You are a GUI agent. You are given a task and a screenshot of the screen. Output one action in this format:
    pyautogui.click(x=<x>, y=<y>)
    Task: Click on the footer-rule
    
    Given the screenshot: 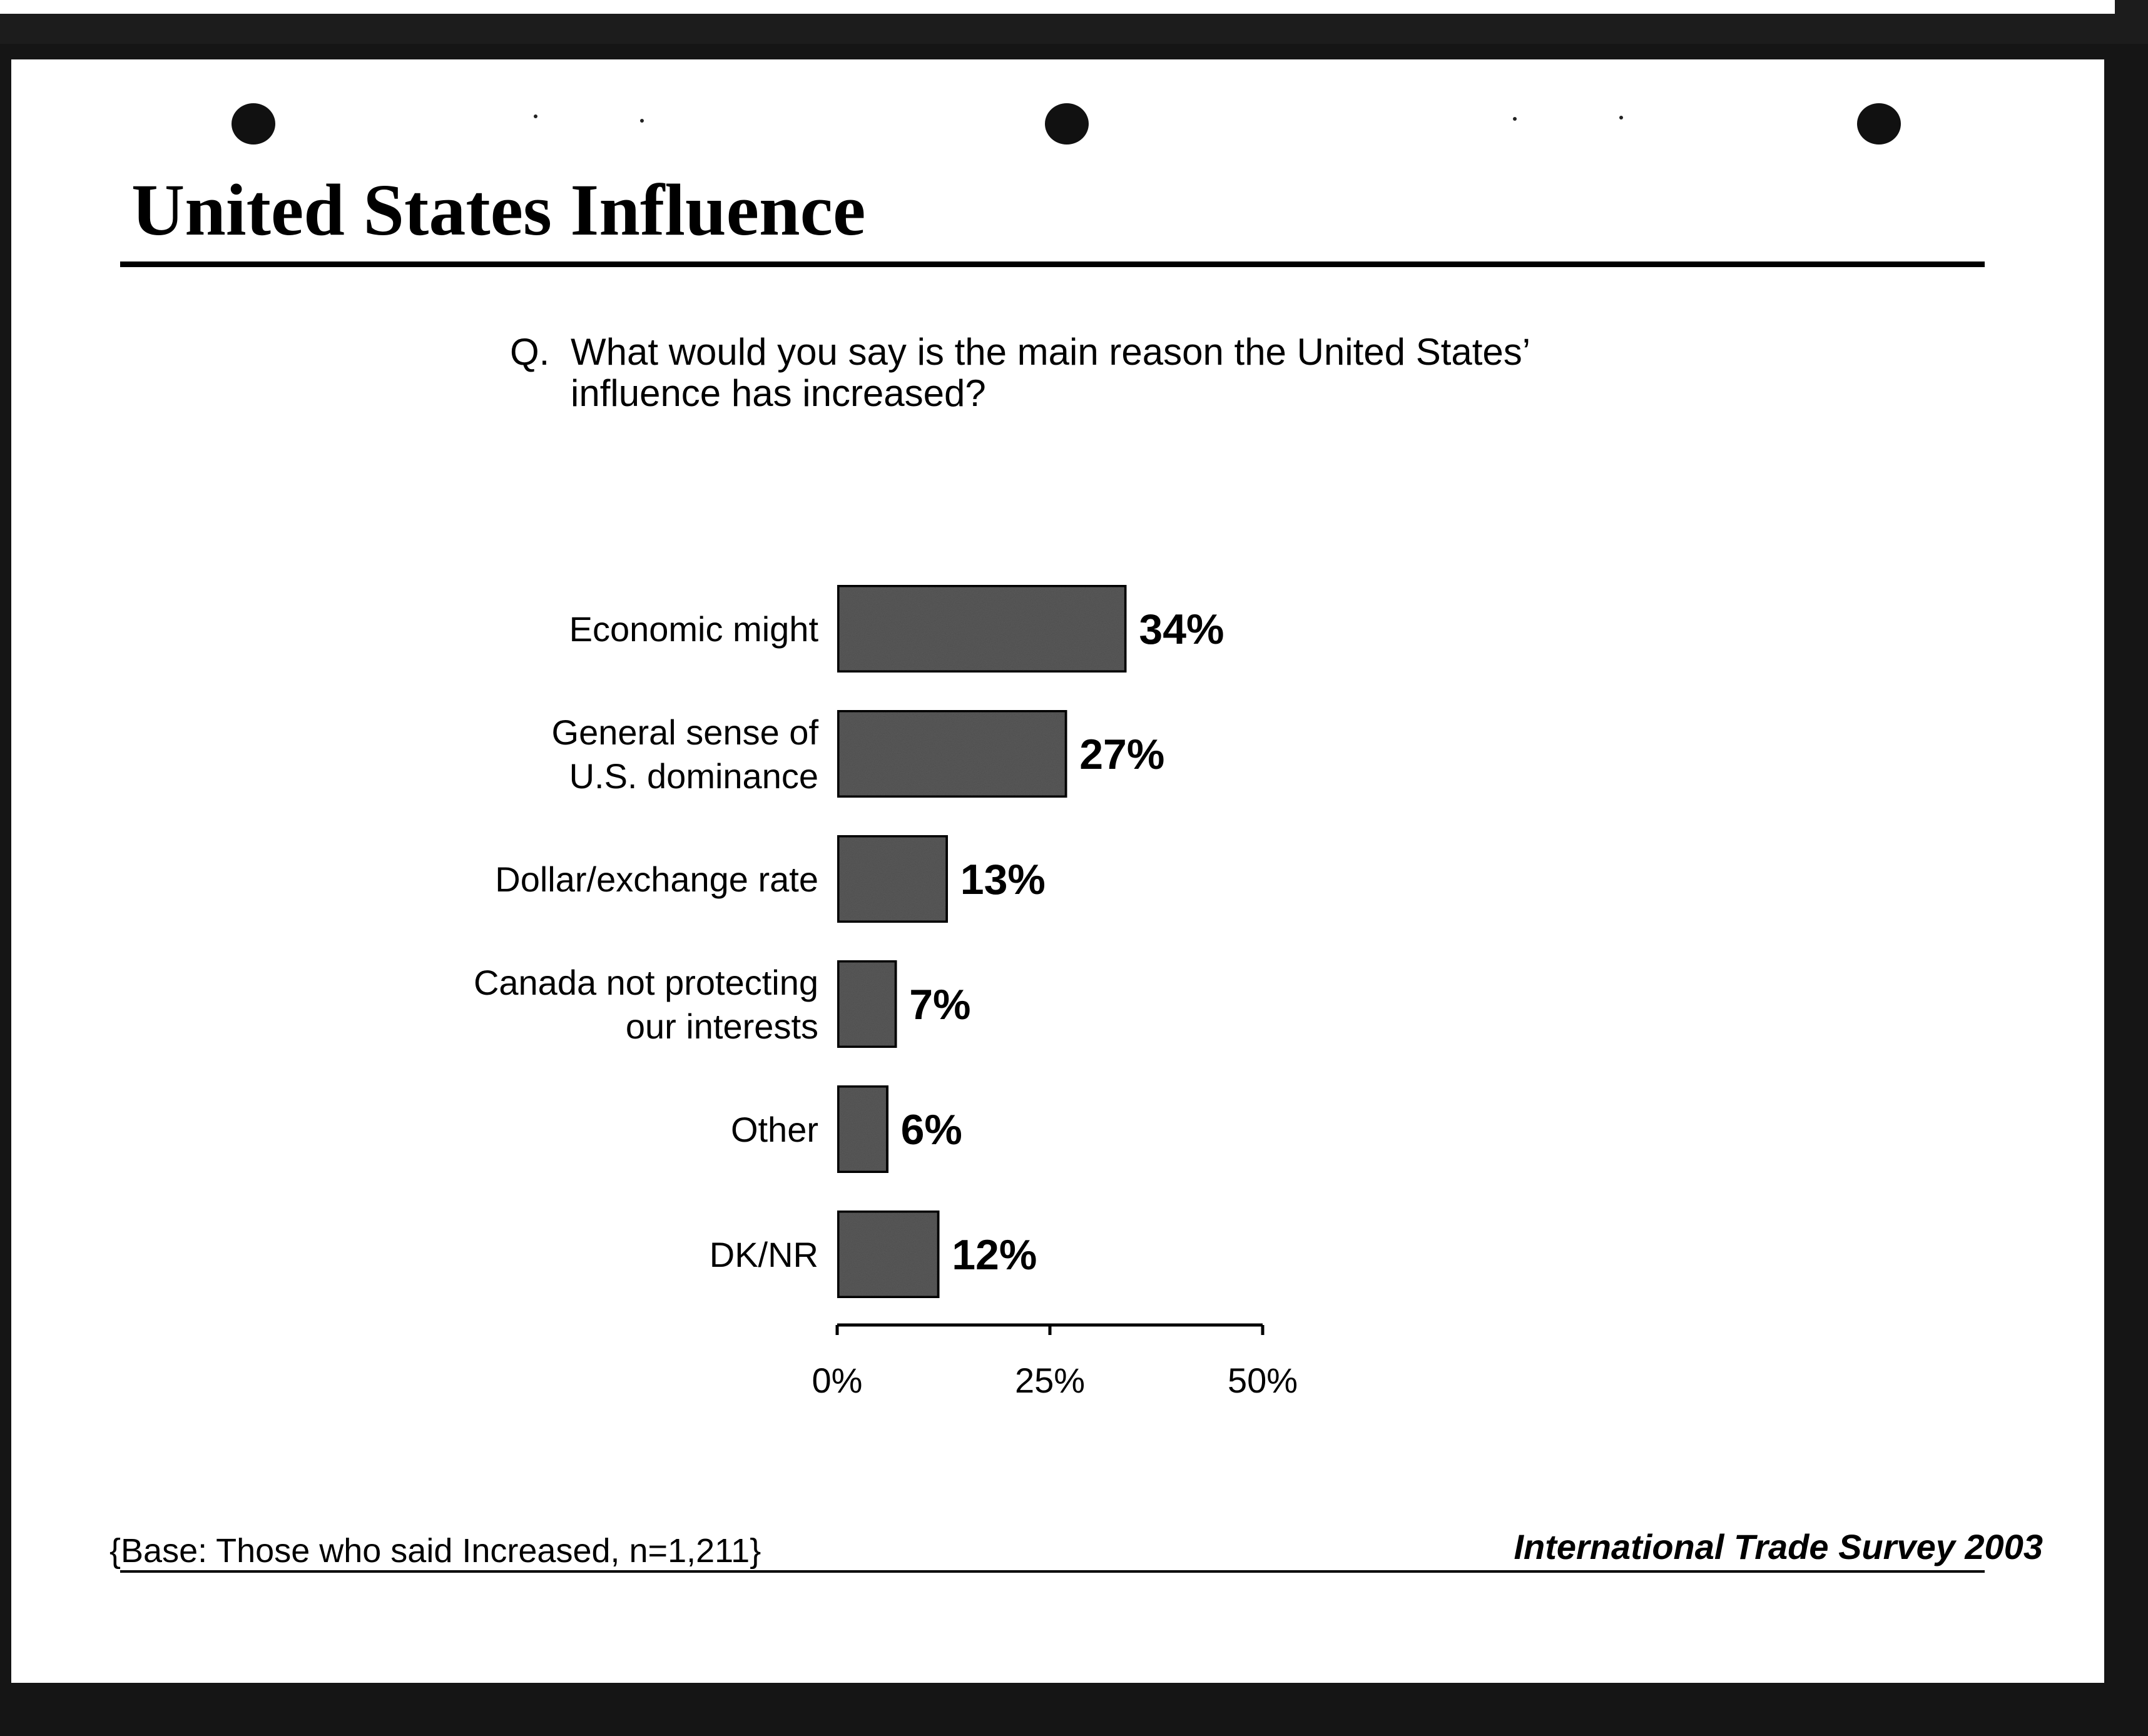 What is the action you would take?
    pyautogui.click(x=1052, y=1572)
    